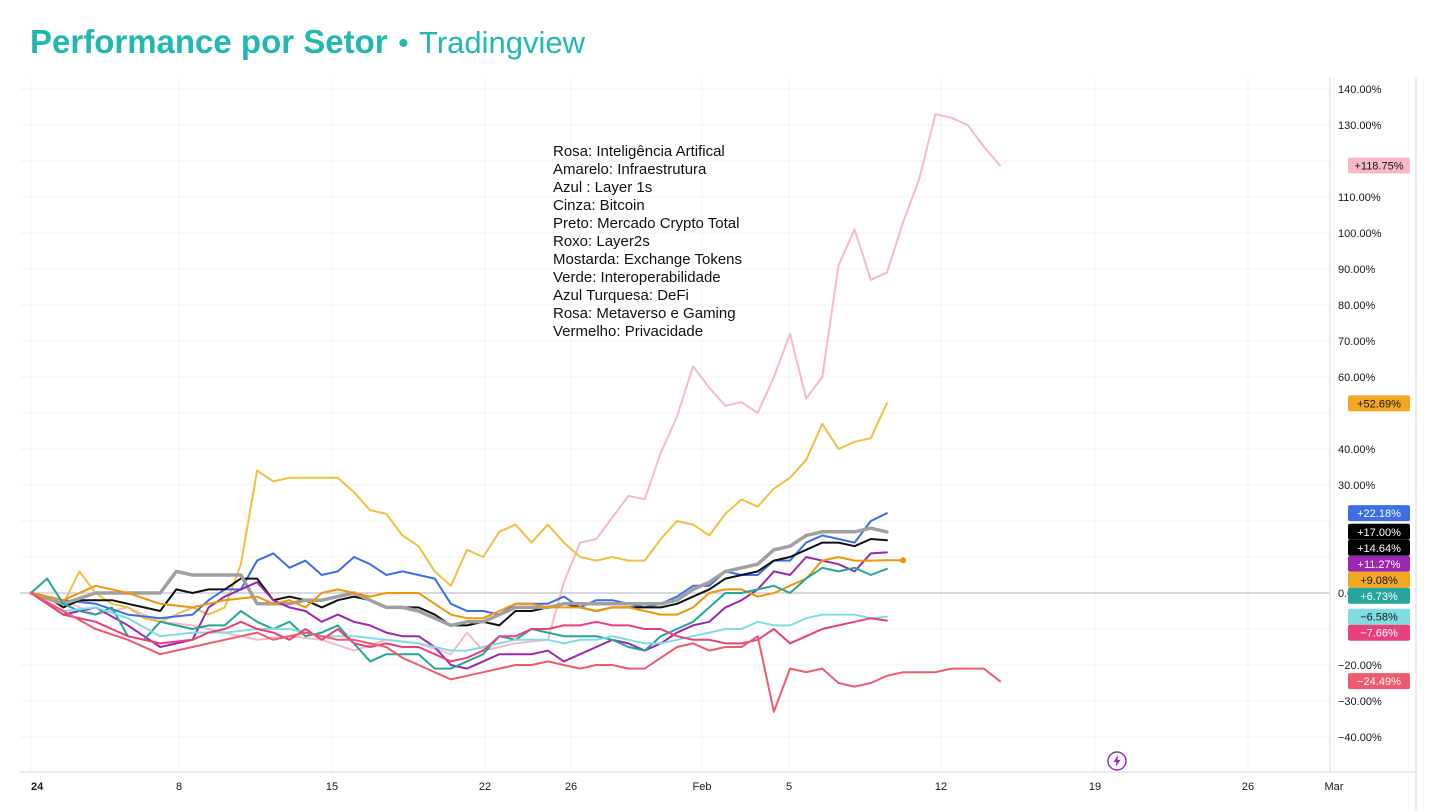 The height and width of the screenshot is (811, 1438). Describe the element at coordinates (903, 560) in the screenshot. I see `series-end-marker` at that location.